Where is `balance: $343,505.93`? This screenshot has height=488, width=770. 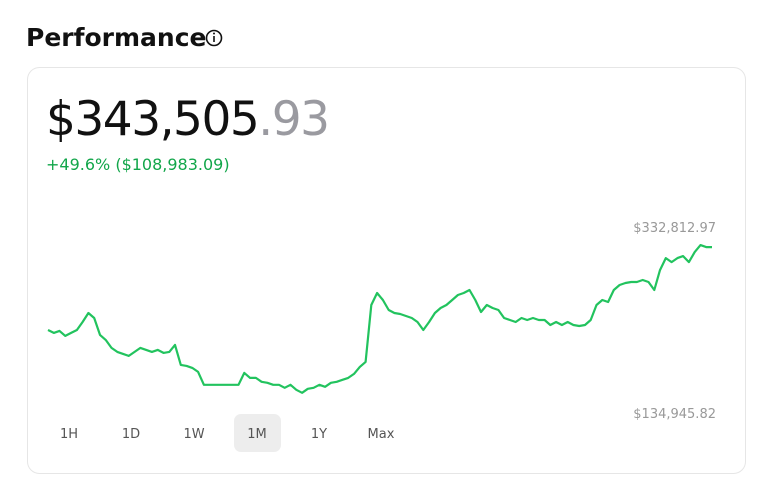
balance: $343,505.93 is located at coordinates (187, 119).